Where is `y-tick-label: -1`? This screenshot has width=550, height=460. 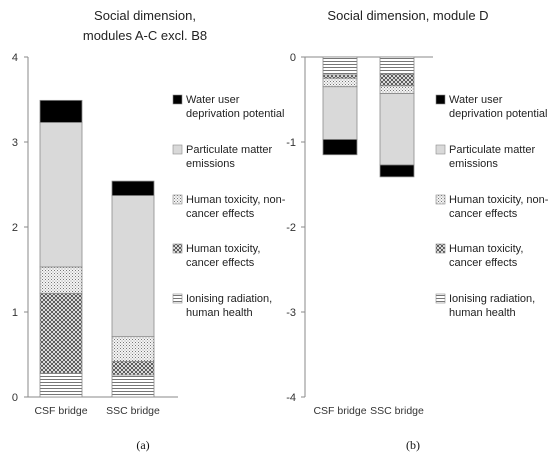
y-tick-label: -1 is located at coordinates (291, 143).